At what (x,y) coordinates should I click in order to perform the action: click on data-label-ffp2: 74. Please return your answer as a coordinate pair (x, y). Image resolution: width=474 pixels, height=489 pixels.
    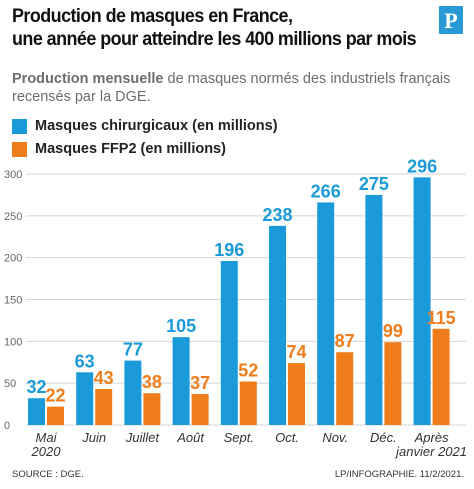
    Looking at the image, I should click on (296, 352).